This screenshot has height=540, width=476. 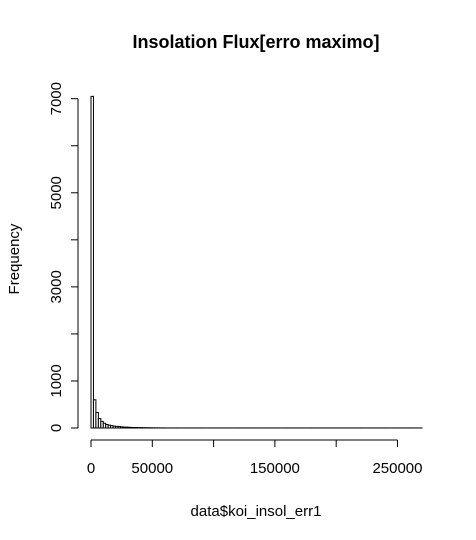 What do you see at coordinates (56, 428) in the screenshot?
I see `y-tick-label: 0` at bounding box center [56, 428].